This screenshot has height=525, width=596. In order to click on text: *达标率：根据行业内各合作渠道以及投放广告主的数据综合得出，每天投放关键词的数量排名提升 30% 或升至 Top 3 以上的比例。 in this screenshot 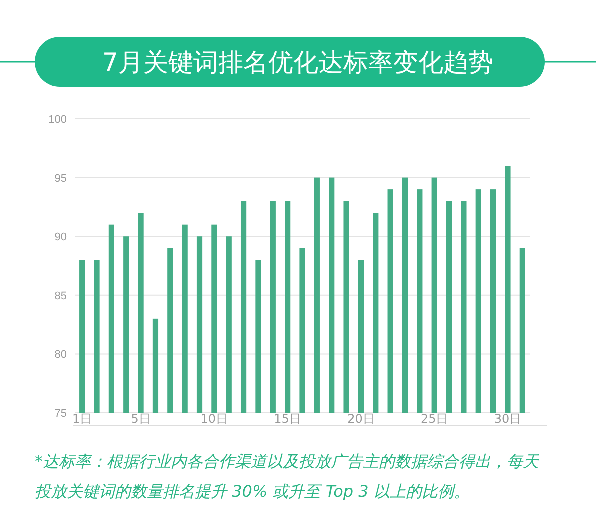, I will do `click(287, 477)`.